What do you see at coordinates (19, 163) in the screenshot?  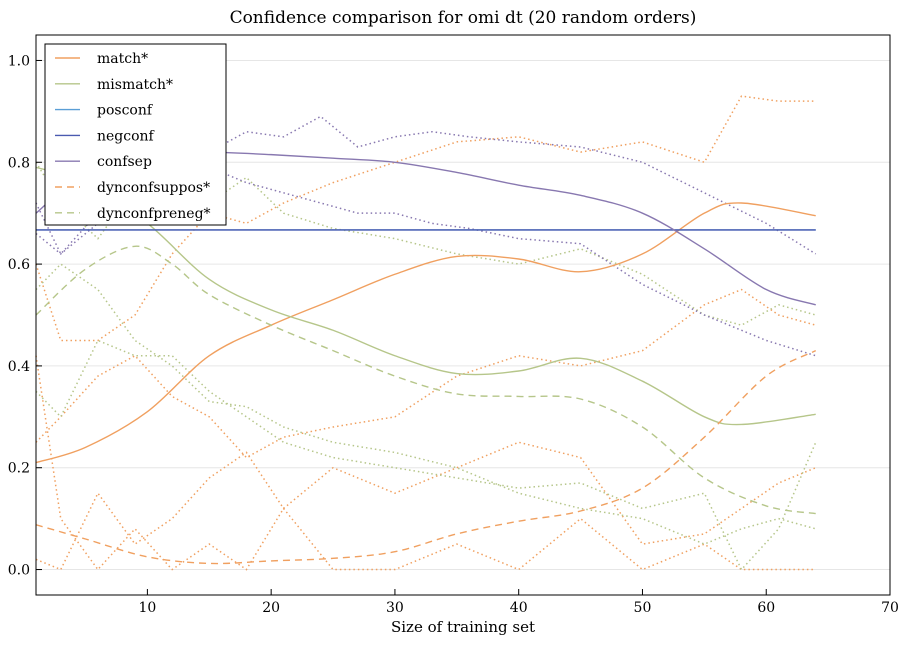 I see `y-tick-label: 0.8` at bounding box center [19, 163].